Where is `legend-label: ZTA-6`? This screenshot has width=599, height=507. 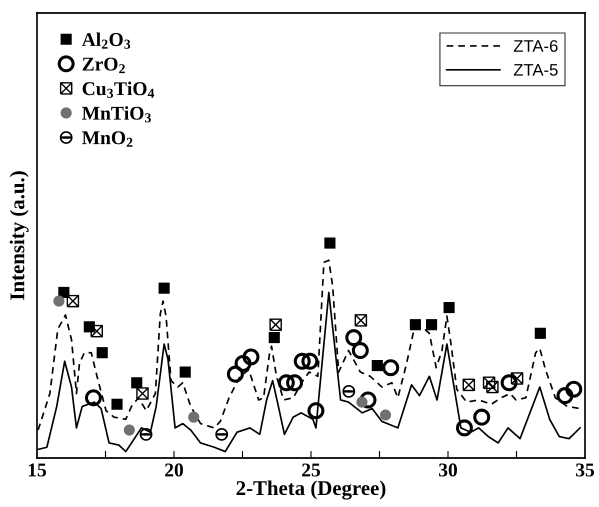 legend-label: ZTA-6 is located at coordinates (536, 46).